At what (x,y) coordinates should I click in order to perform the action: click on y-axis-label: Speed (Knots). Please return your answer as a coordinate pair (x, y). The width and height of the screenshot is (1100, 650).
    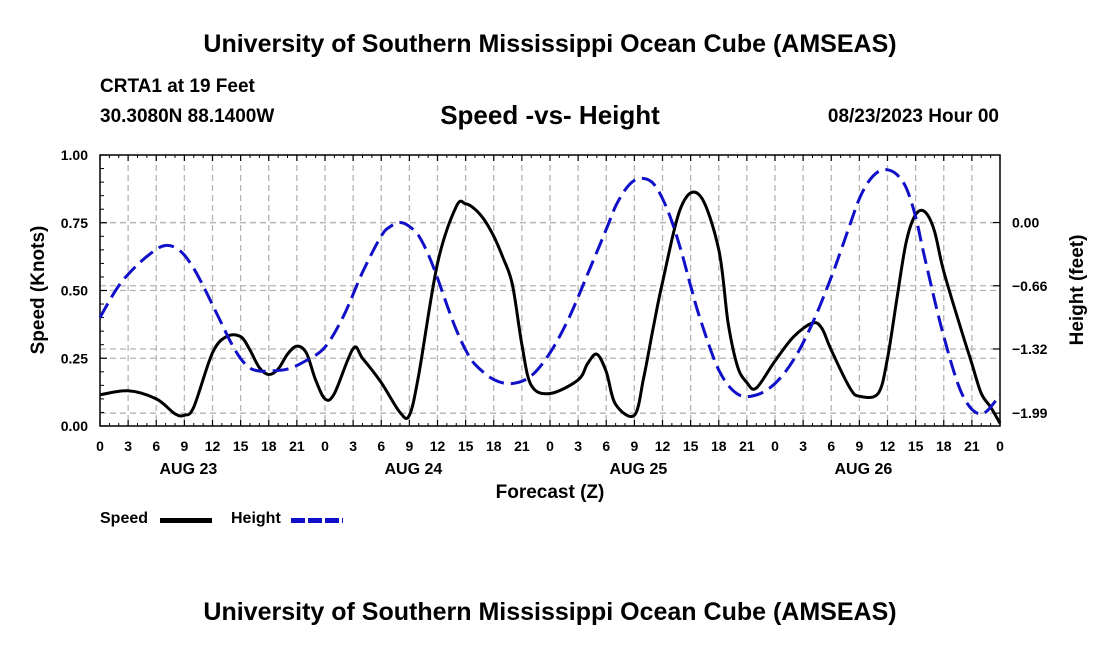
    Looking at the image, I should click on (38, 290).